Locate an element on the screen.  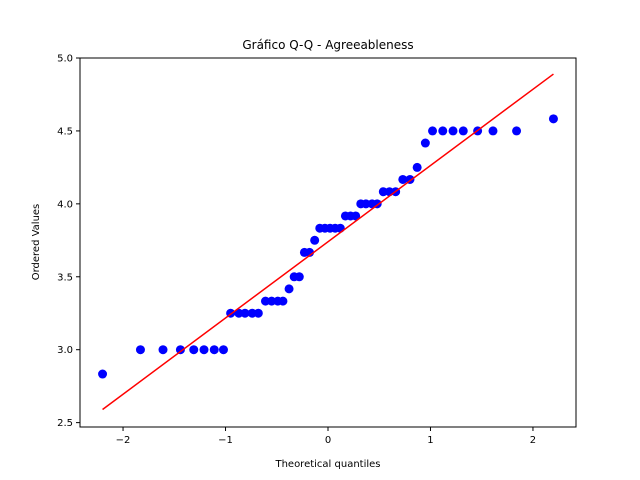
x-tick-label: −2 is located at coordinates (123, 440).